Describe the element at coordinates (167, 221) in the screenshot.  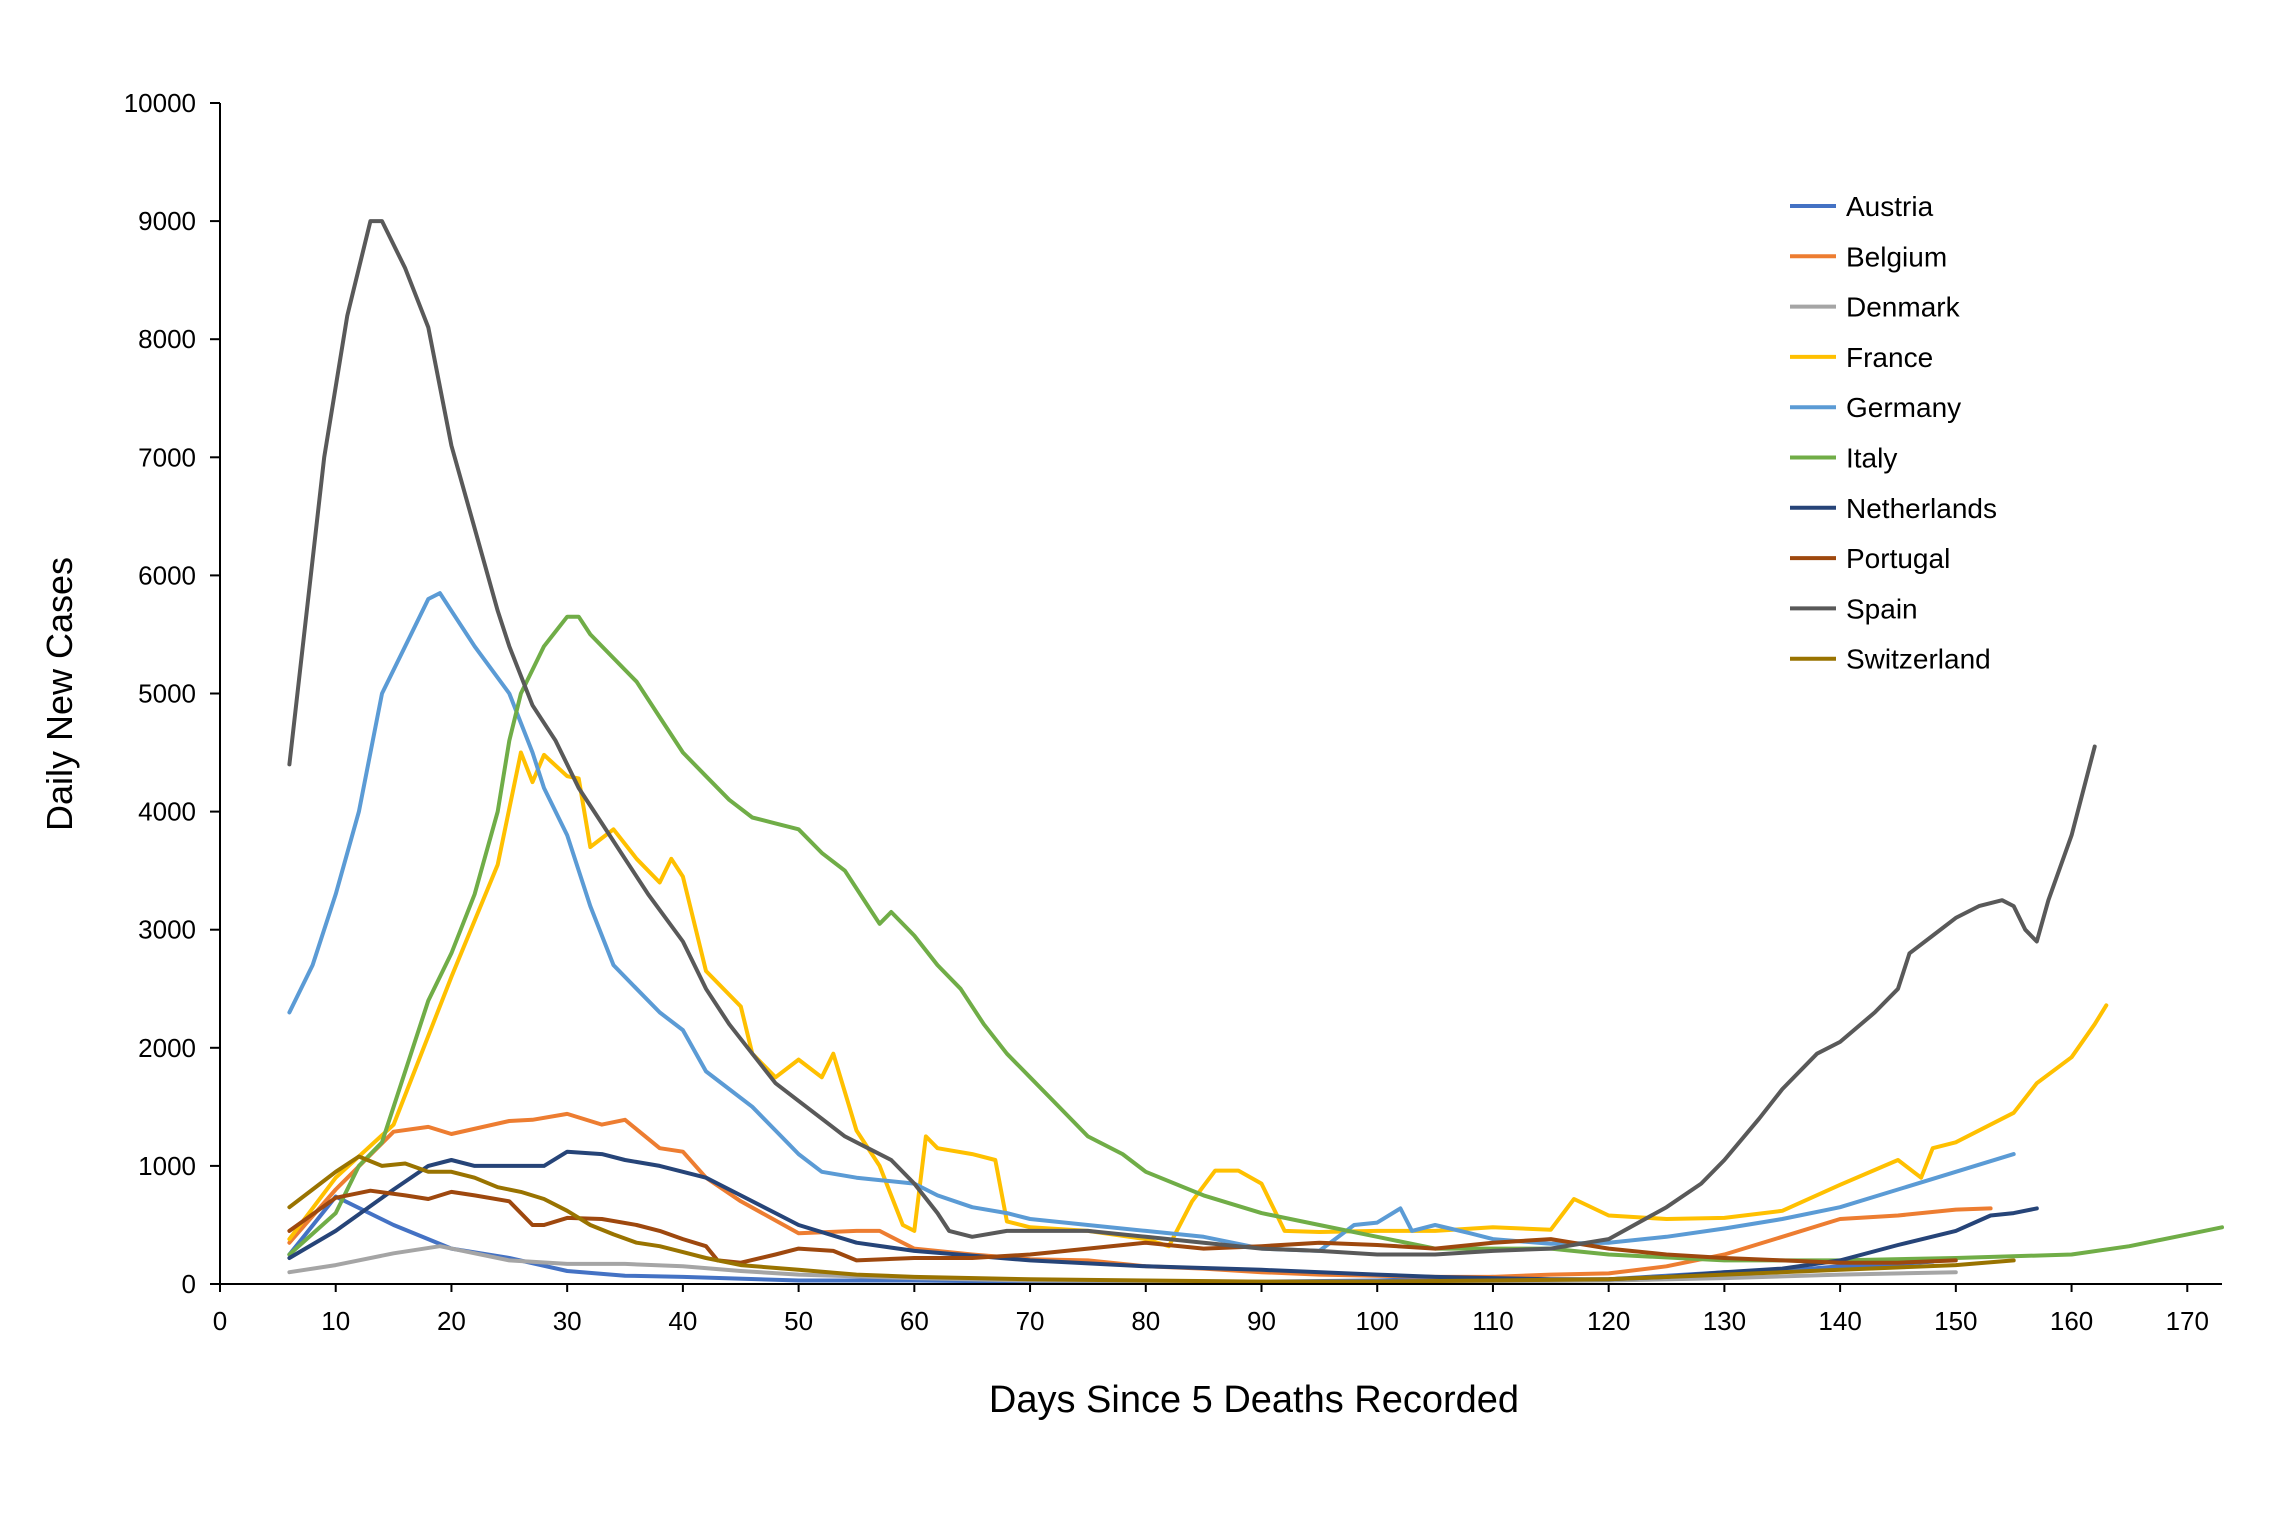
I see `y-tick-label: 9000` at that location.